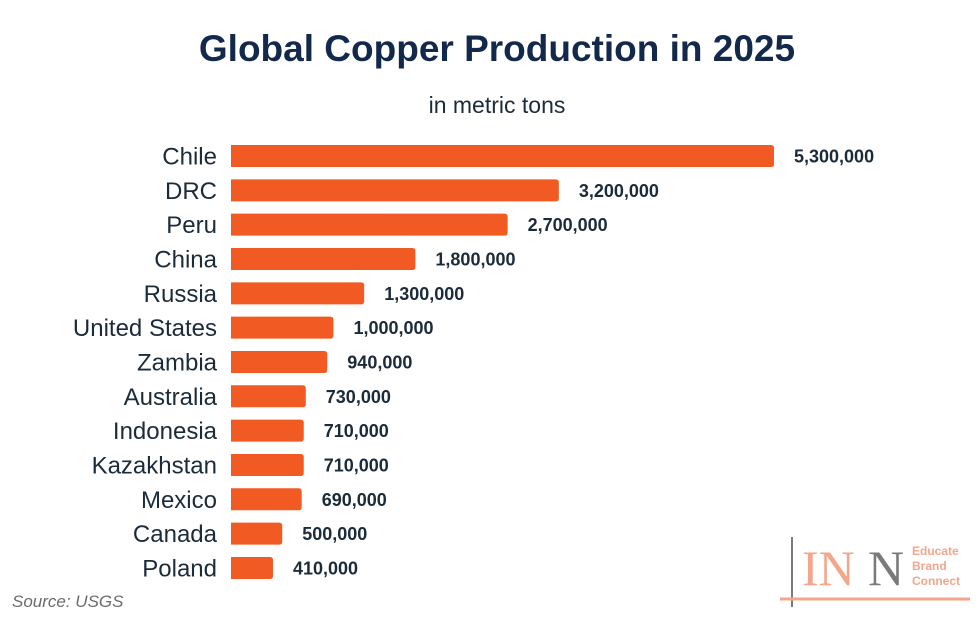 This screenshot has width=980, height=622. Describe the element at coordinates (282, 327) in the screenshot. I see `bar-united-states` at that location.